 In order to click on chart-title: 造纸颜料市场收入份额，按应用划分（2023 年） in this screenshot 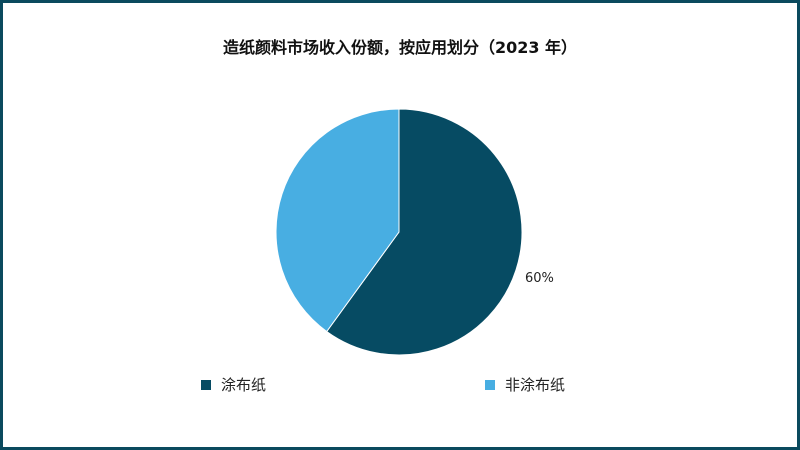, I will do `click(400, 47)`.